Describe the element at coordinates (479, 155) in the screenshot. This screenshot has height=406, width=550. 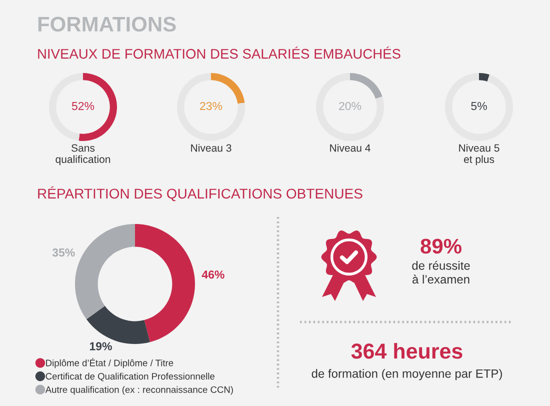
I see `text: Niveau 5 et plus` at that location.